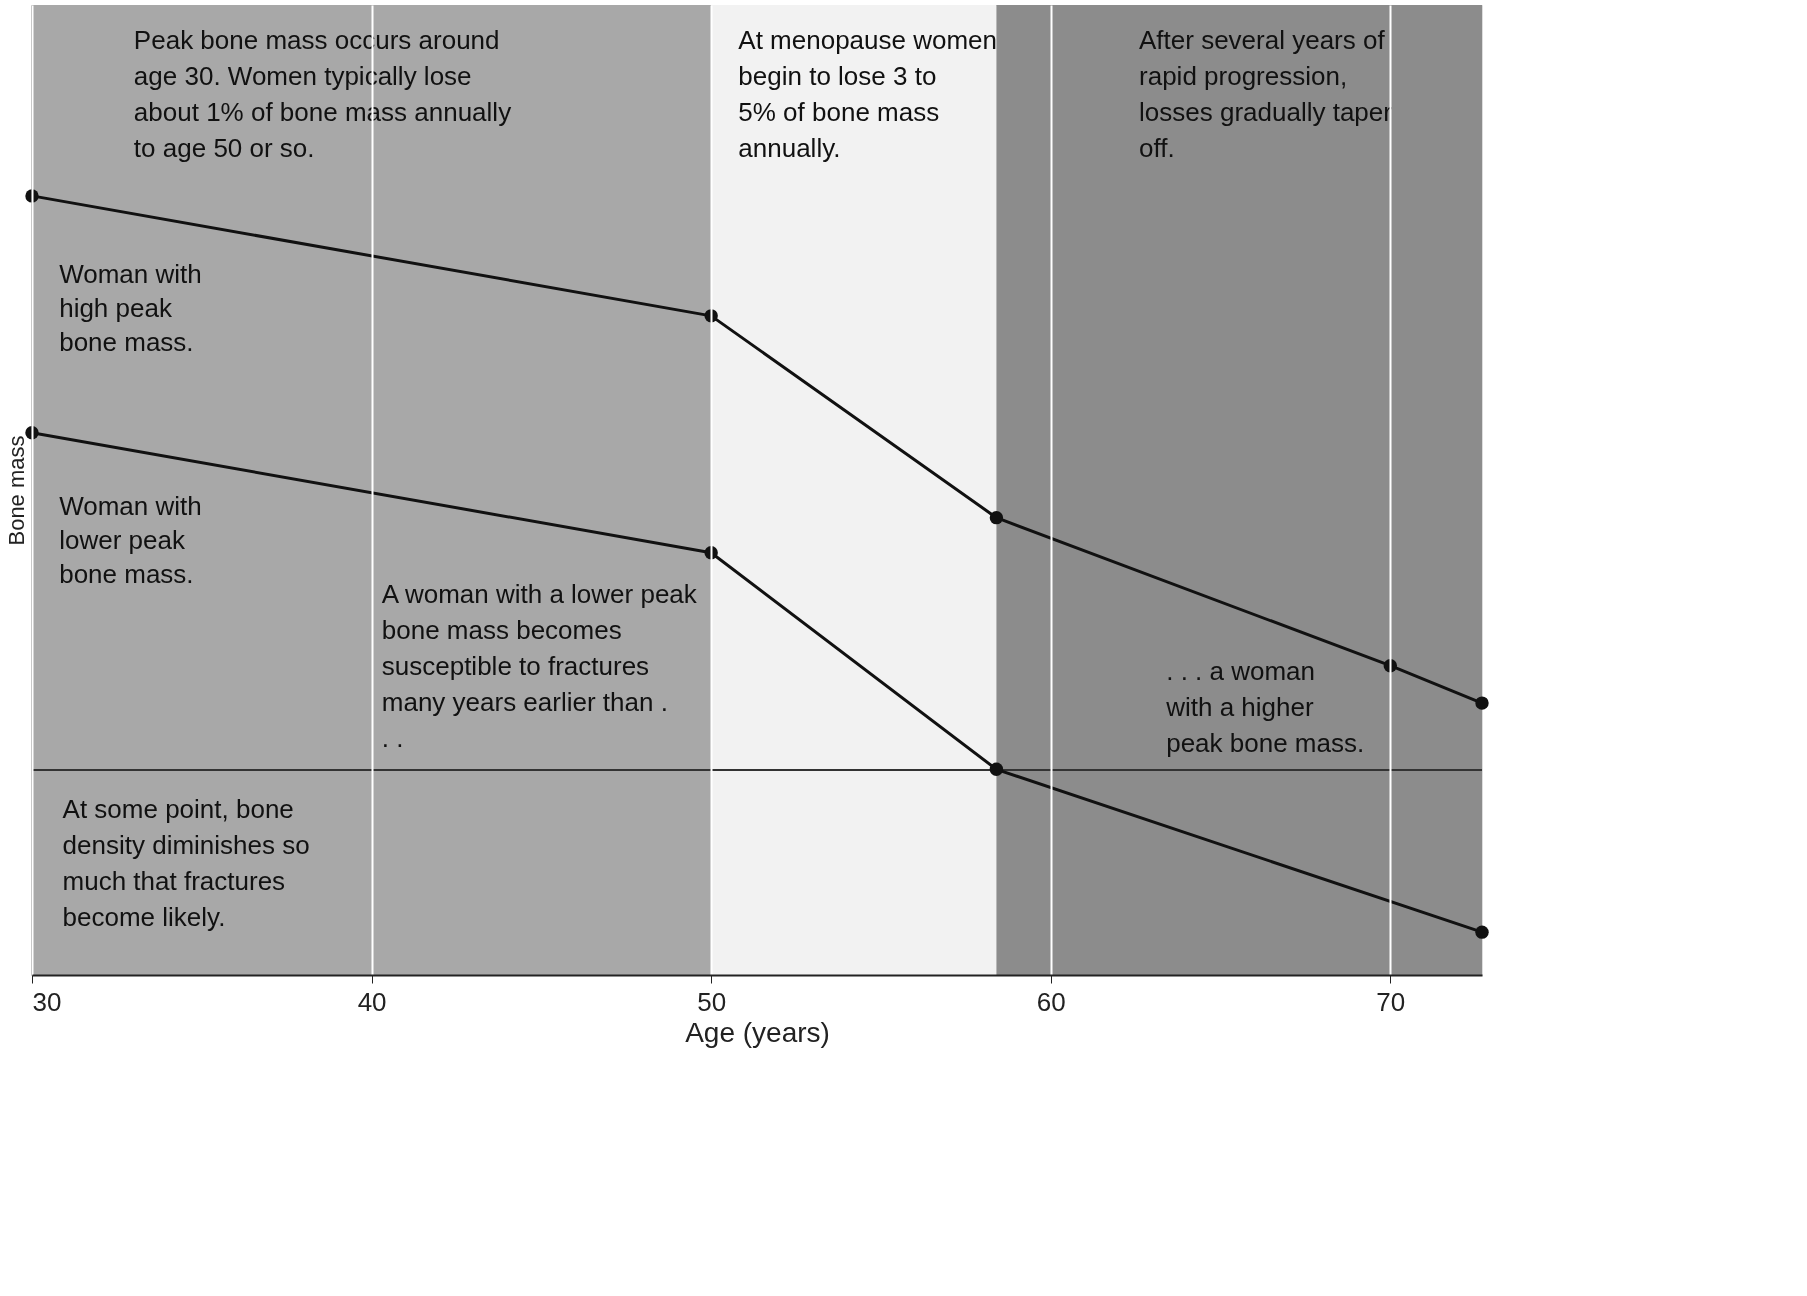 The image size is (1807, 1296). Describe the element at coordinates (1391, 1001) in the screenshot. I see `x-tick-label: 70` at that location.